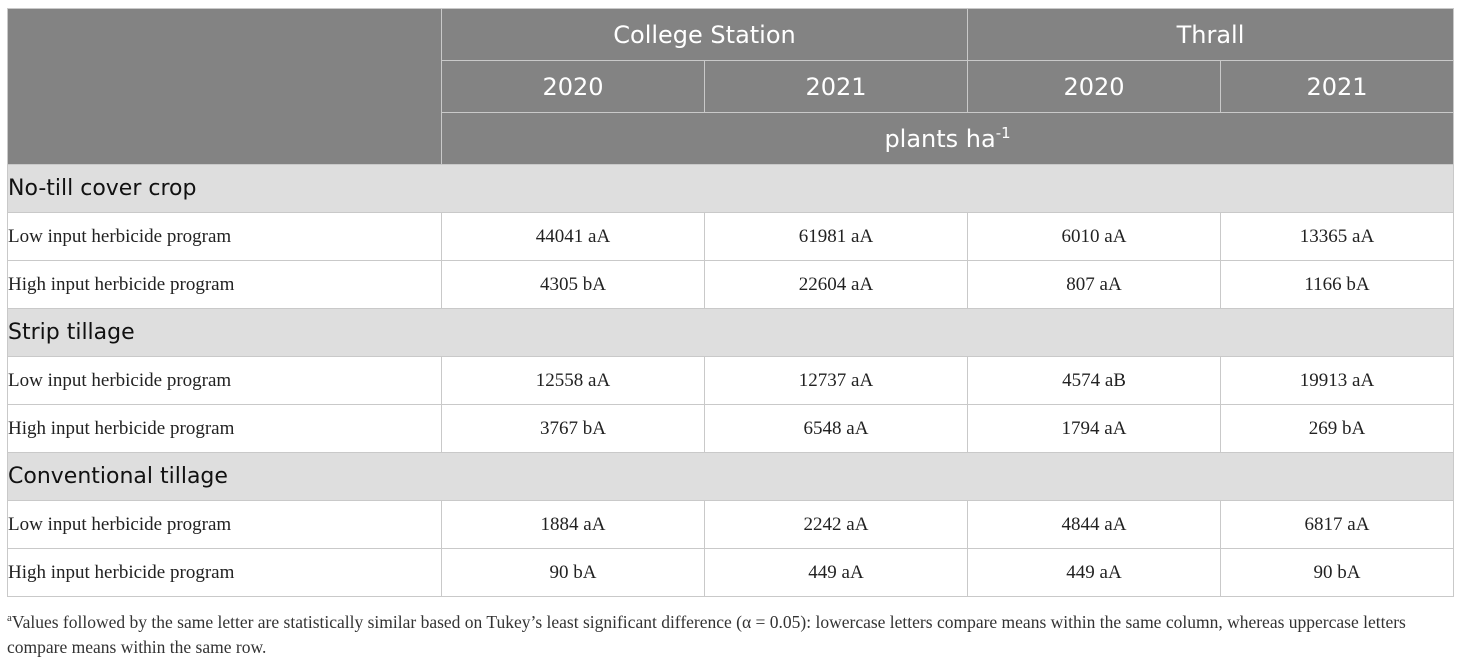 This screenshot has height=665, width=1460. Describe the element at coordinates (836, 284) in the screenshot. I see `table-cell: 22604 aA` at that location.